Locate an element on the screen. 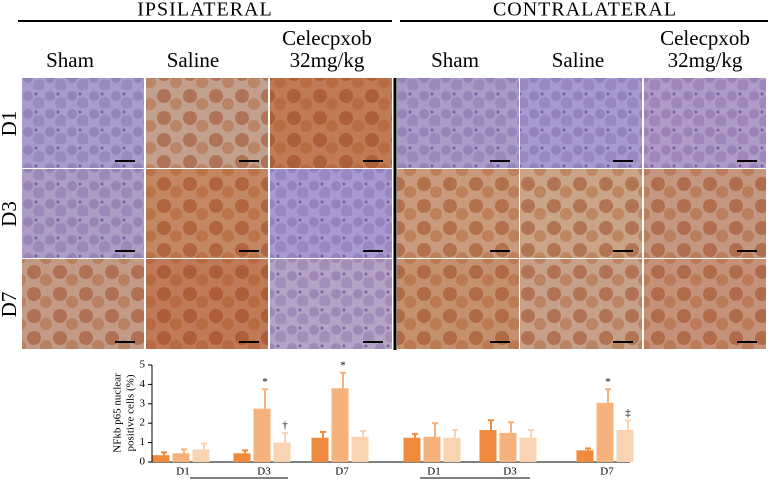 This screenshot has width=771, height=487. group-title: CONTRALATERAL is located at coordinates (585, 10).